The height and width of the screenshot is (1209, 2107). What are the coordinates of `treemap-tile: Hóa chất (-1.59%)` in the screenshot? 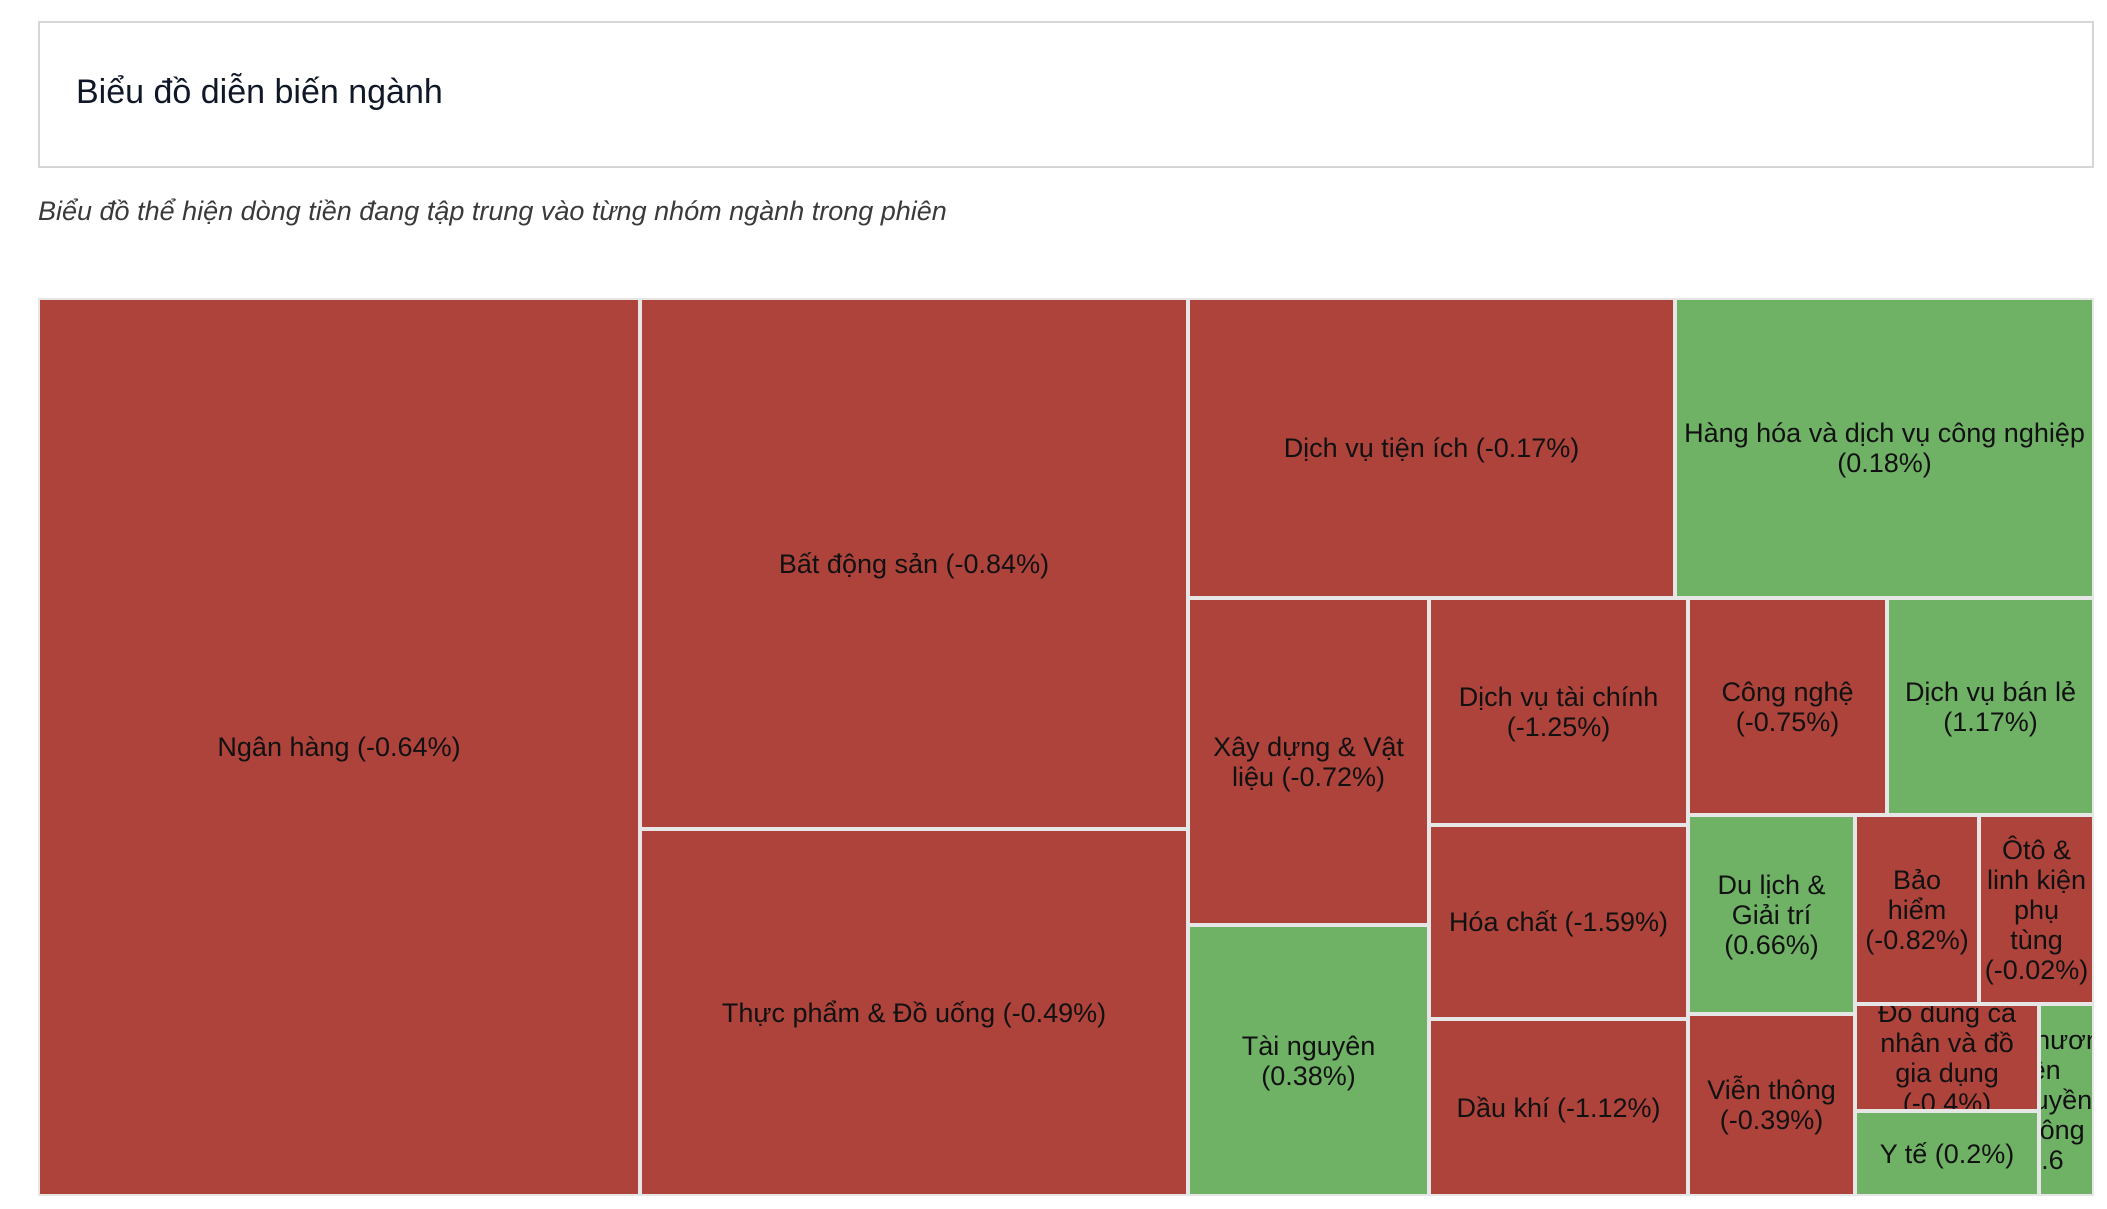 It's located at (1558, 922).